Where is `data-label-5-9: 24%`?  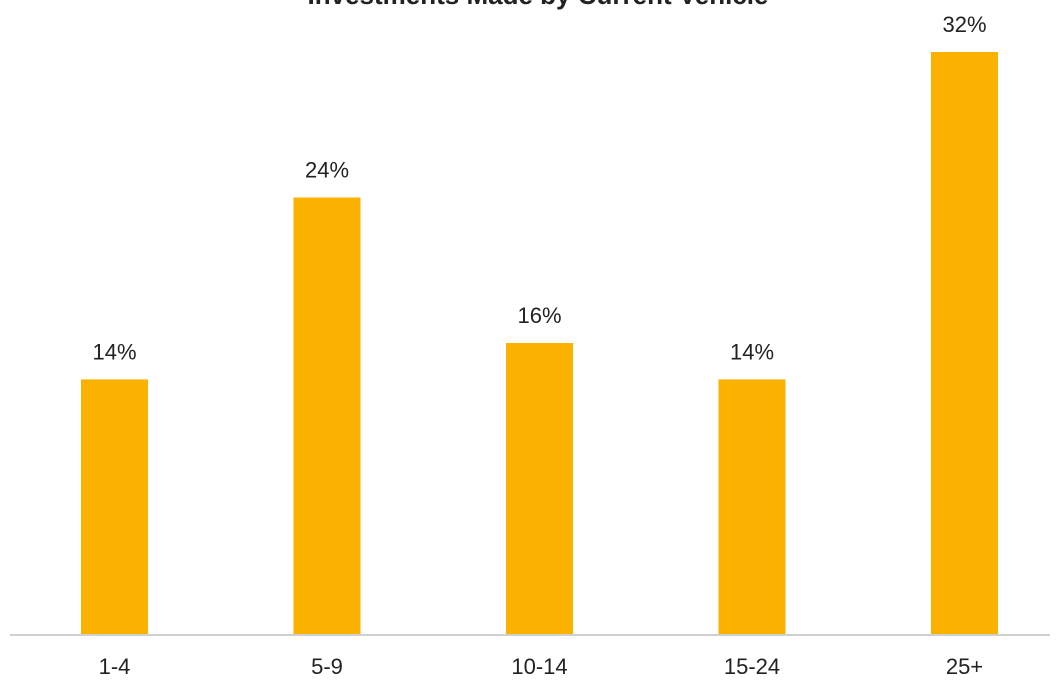
data-label-5-9: 24% is located at coordinates (327, 170).